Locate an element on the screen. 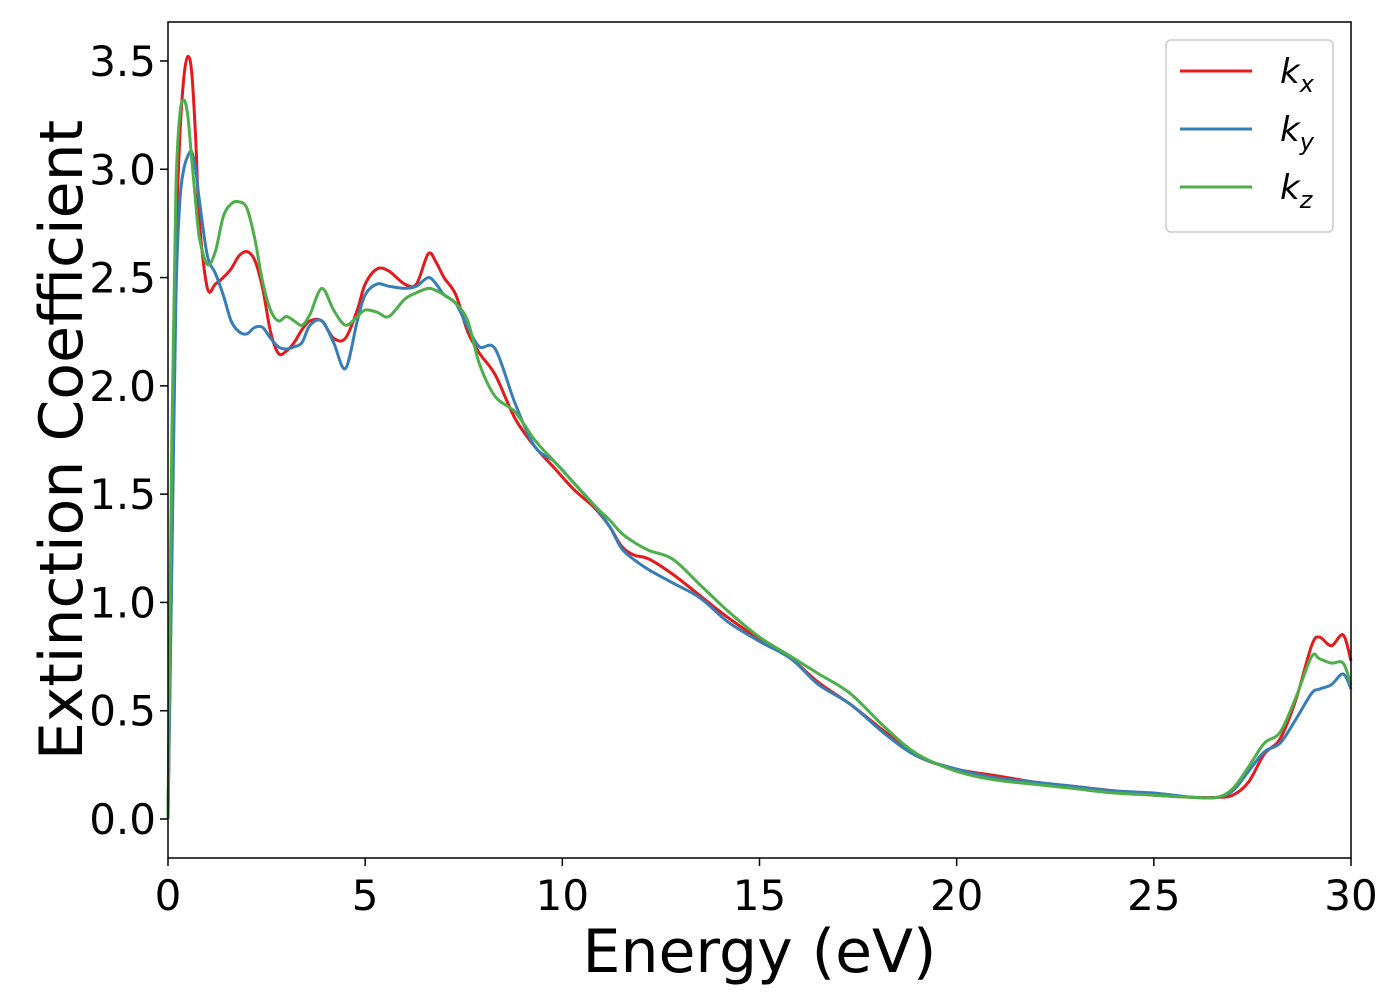 The width and height of the screenshot is (1400, 1000). y-tick-label: 3.5 is located at coordinates (122, 61).